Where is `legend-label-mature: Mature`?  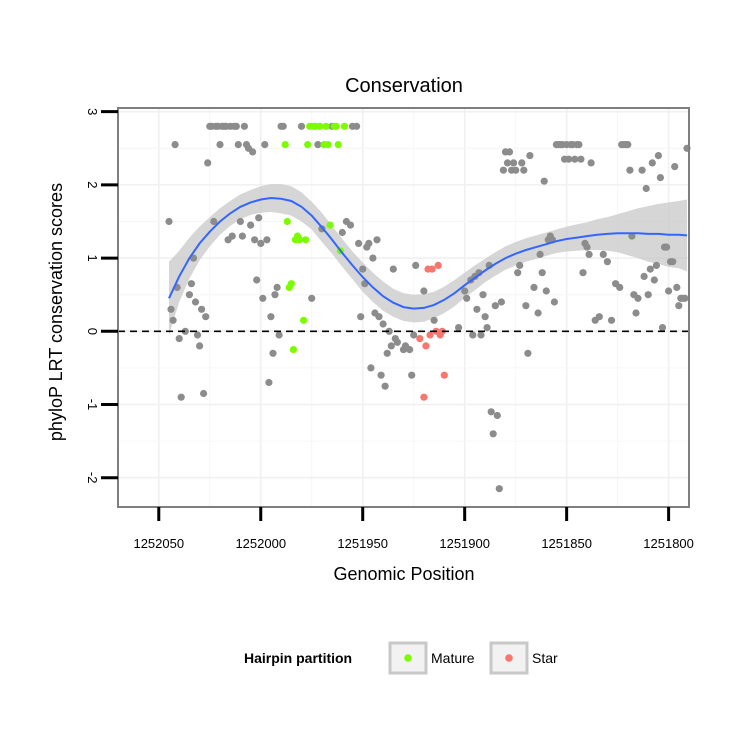 legend-label-mature: Mature is located at coordinates (453, 658).